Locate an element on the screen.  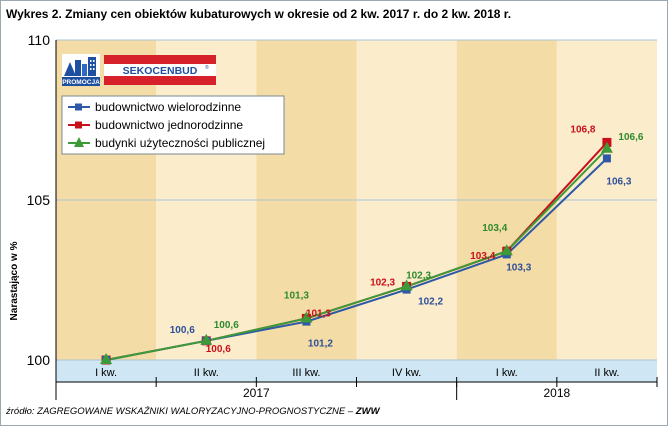
x-category-label: IV kw. is located at coordinates (406, 373).